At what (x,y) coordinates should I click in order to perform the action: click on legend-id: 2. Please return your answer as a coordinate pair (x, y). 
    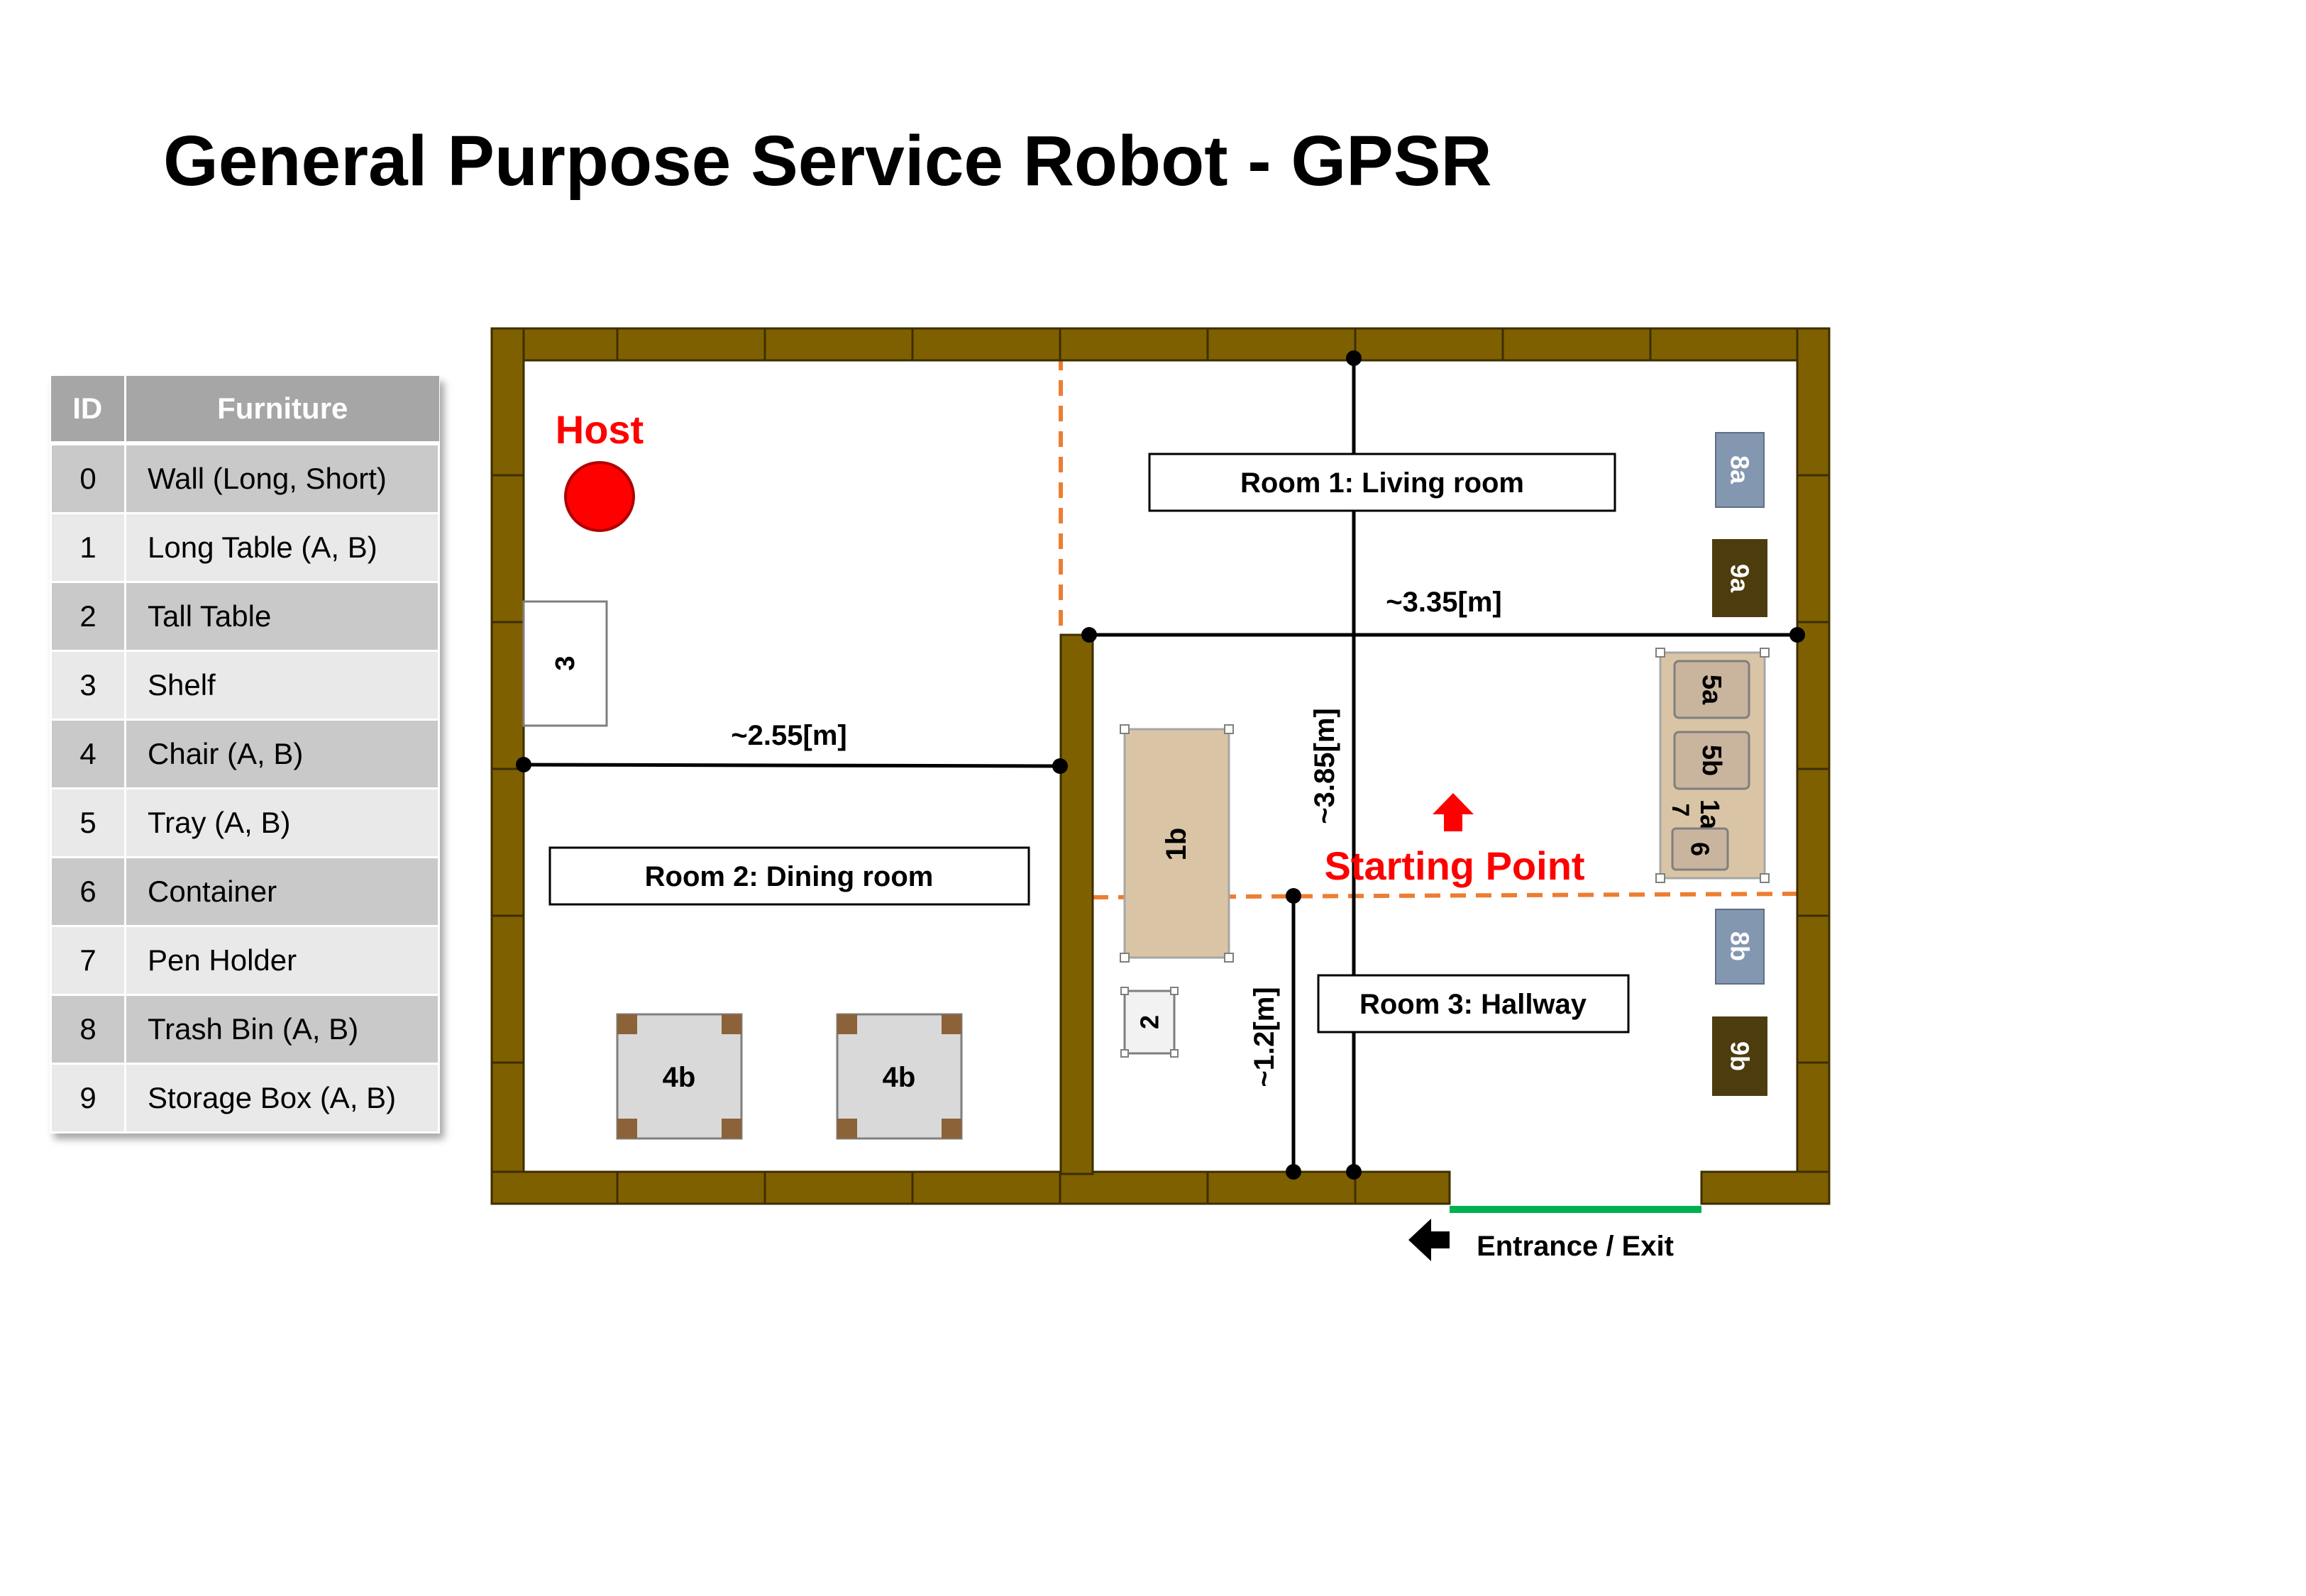
    Looking at the image, I should click on (88, 616).